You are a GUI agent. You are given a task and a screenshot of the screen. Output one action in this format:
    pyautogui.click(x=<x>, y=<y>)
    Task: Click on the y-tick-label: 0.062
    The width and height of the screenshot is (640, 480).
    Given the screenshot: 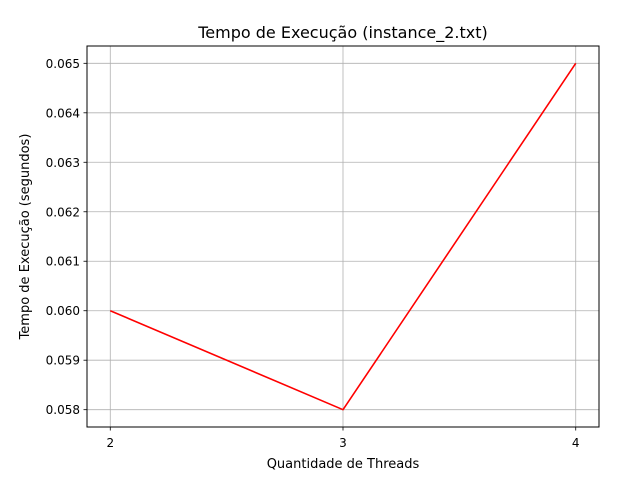 What is the action you would take?
    pyautogui.click(x=63, y=212)
    